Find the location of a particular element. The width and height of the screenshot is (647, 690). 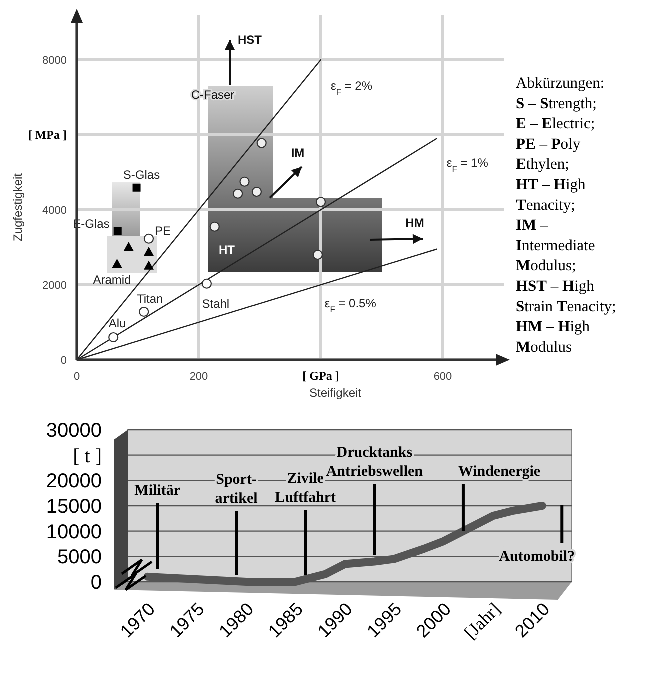

y-tick-label: 2000 is located at coordinates (54, 286).